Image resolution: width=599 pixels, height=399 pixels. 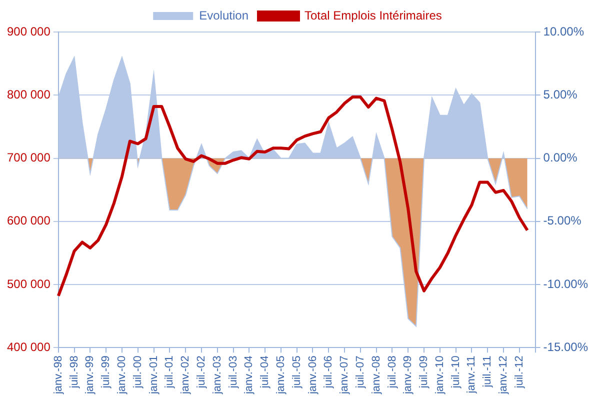 What do you see at coordinates (440, 376) in the screenshot?
I see `x-tick-label: janv.-10` at bounding box center [440, 376].